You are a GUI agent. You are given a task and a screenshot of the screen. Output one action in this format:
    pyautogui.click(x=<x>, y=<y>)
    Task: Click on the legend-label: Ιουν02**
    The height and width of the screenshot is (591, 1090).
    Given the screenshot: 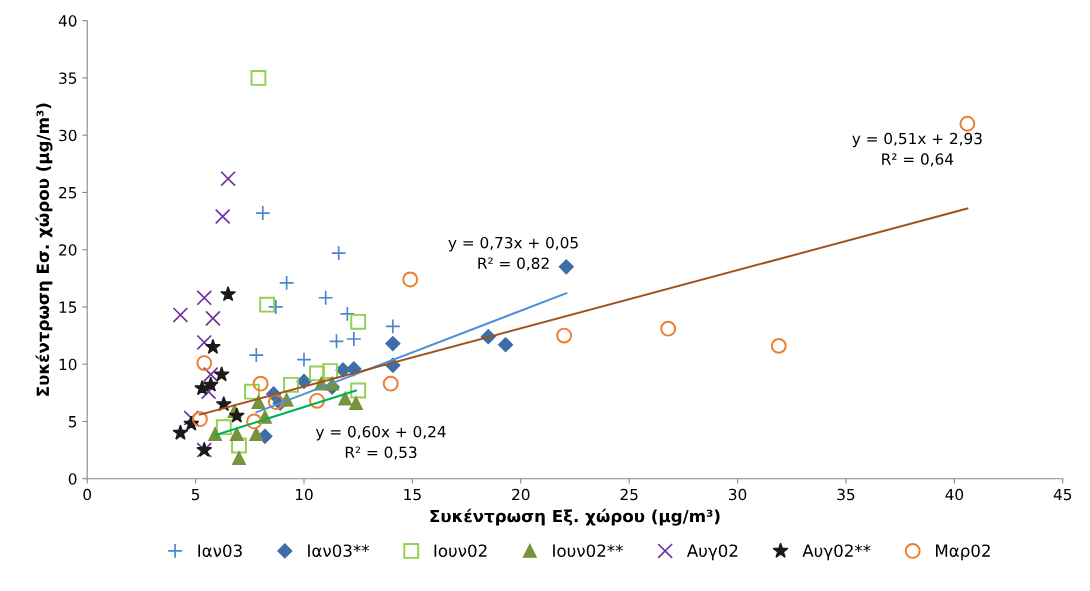 What is the action you would take?
    pyautogui.click(x=588, y=550)
    